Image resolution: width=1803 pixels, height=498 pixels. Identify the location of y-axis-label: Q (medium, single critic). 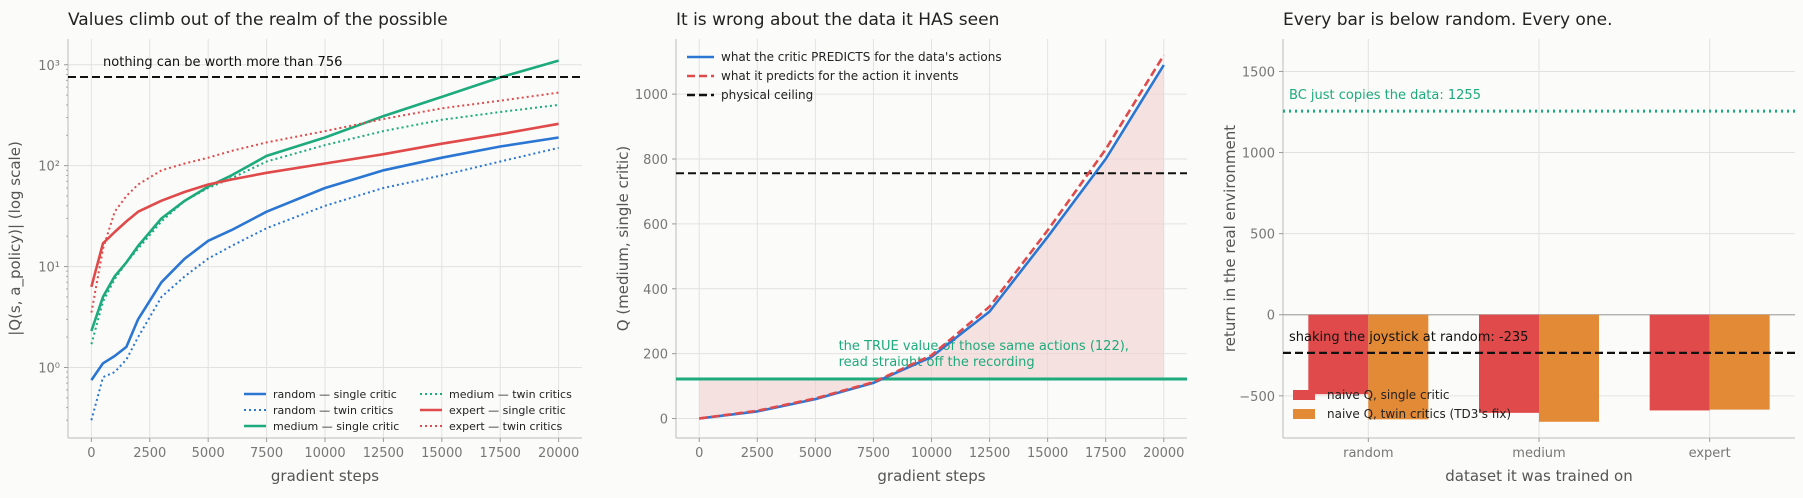
(623, 239).